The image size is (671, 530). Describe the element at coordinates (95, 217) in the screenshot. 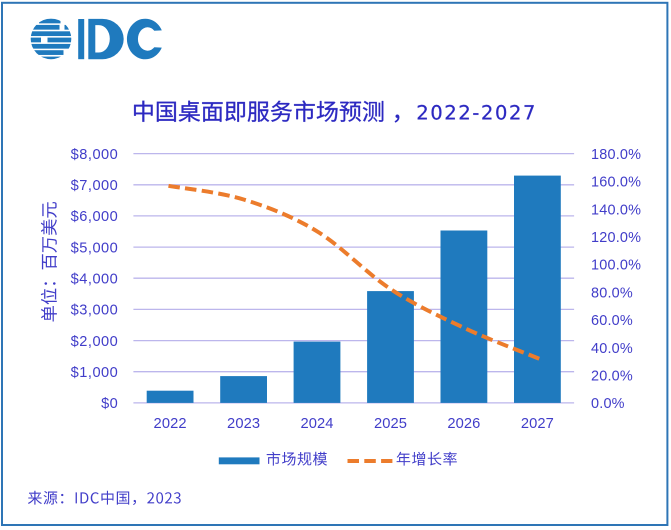

I see `svg-text: $6,000` at that location.